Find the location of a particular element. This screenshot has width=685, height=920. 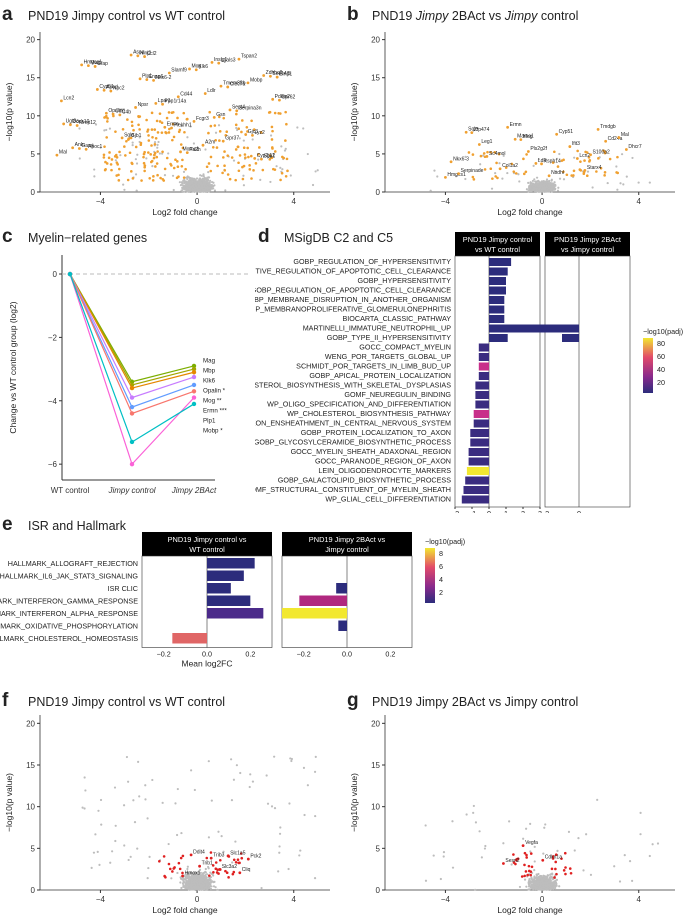

gene-label: Zfp474 is located at coordinates (482, 130).